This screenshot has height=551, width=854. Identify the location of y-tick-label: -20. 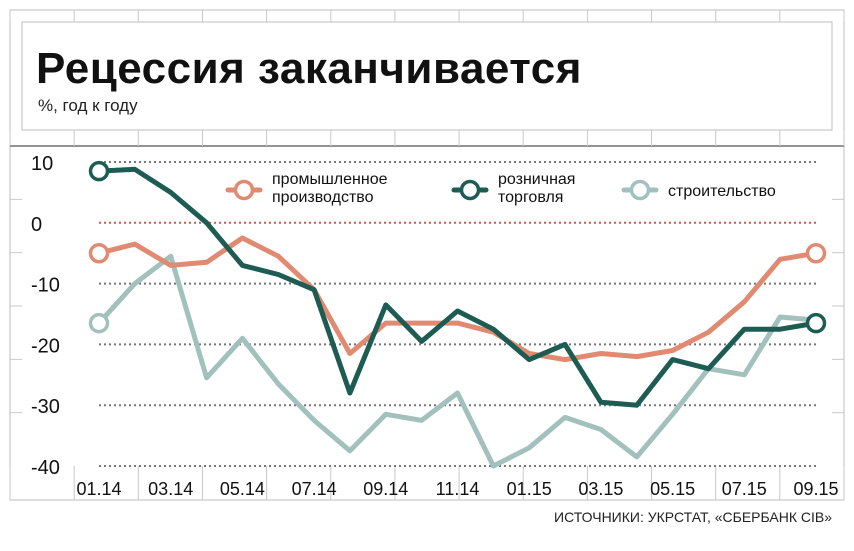
(45, 346).